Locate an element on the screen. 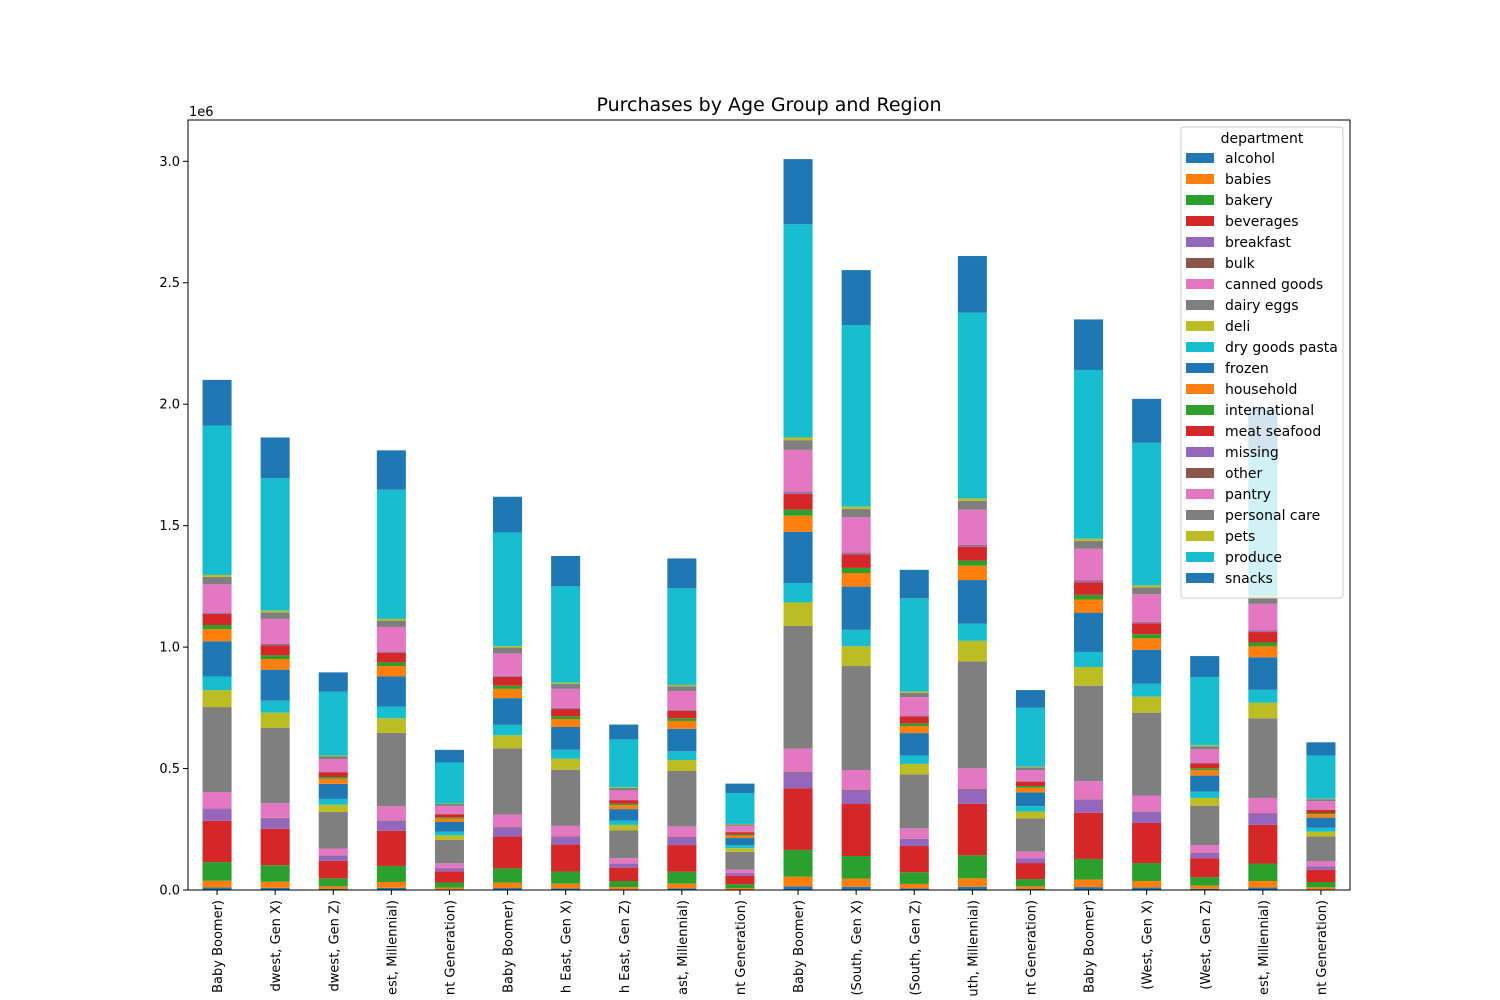  legend-entry: bakery is located at coordinates (1249, 201).